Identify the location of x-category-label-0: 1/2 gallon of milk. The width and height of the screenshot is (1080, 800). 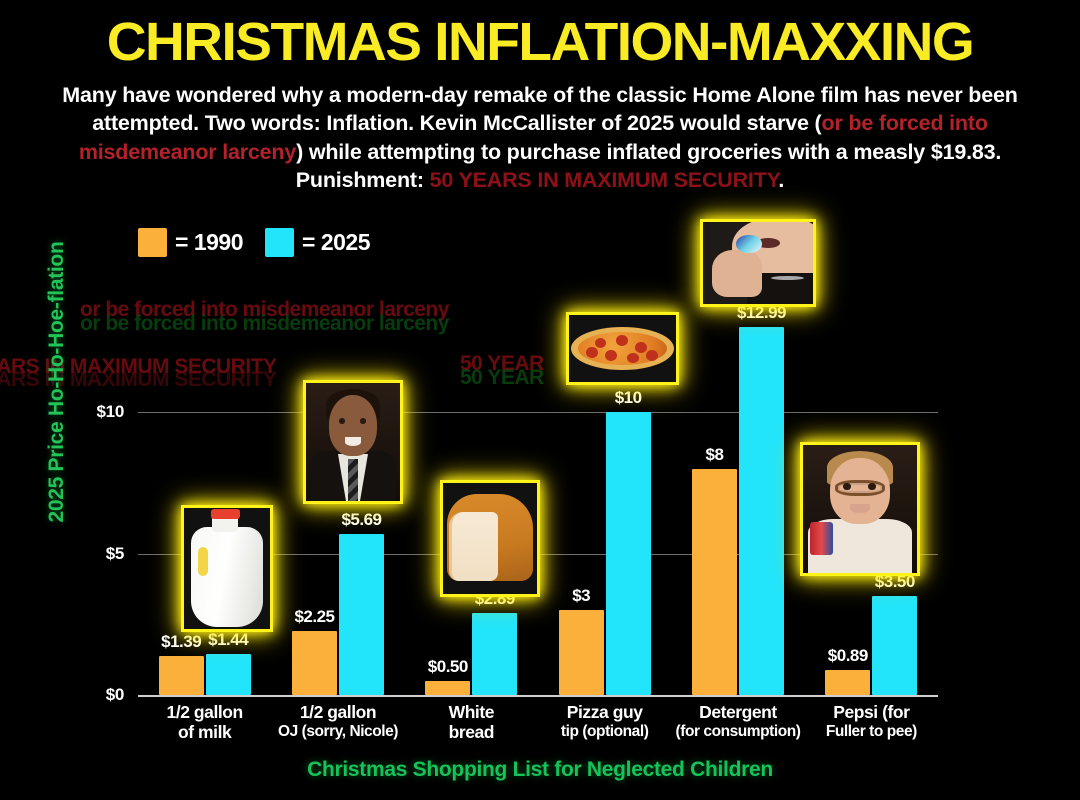
(205, 722).